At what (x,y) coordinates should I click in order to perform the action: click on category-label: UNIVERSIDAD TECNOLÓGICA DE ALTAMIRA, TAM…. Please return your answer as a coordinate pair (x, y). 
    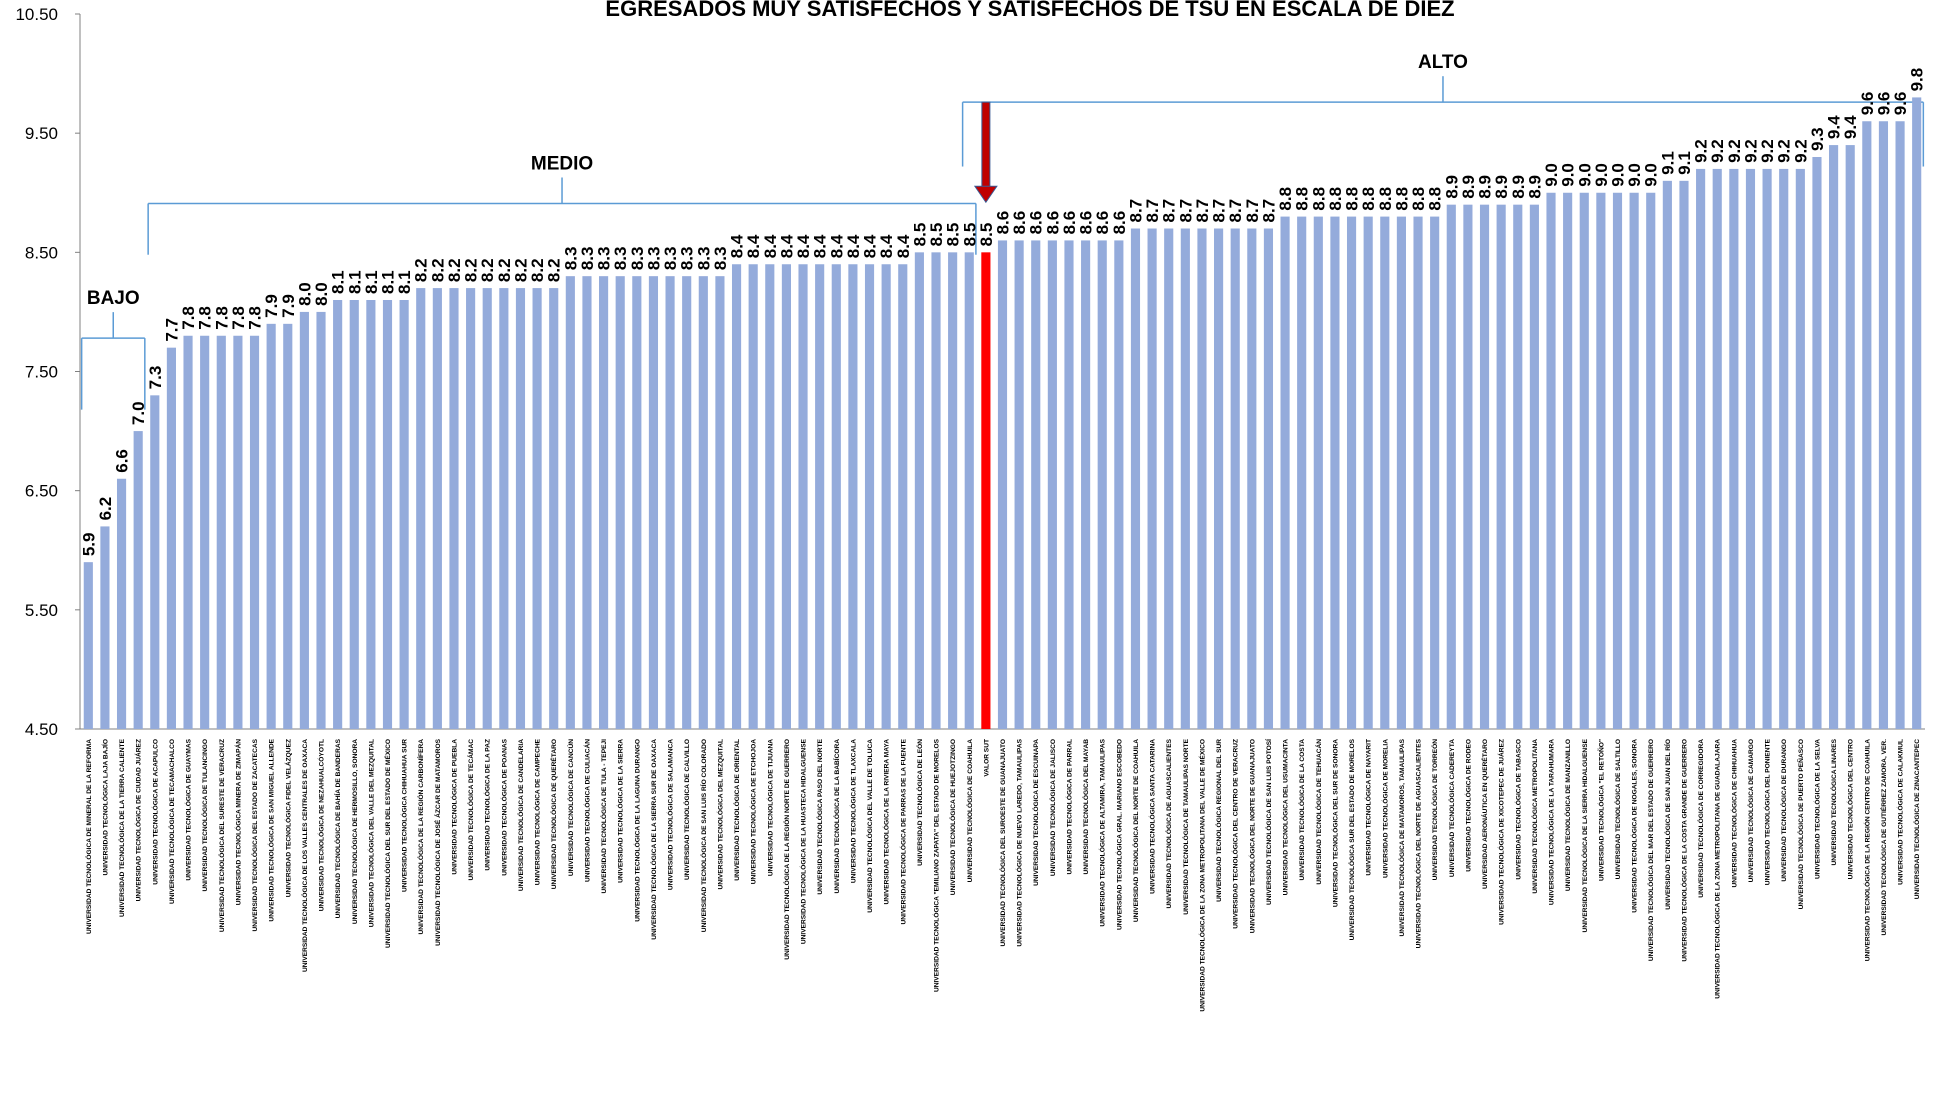
    Looking at the image, I should click on (1102, 832).